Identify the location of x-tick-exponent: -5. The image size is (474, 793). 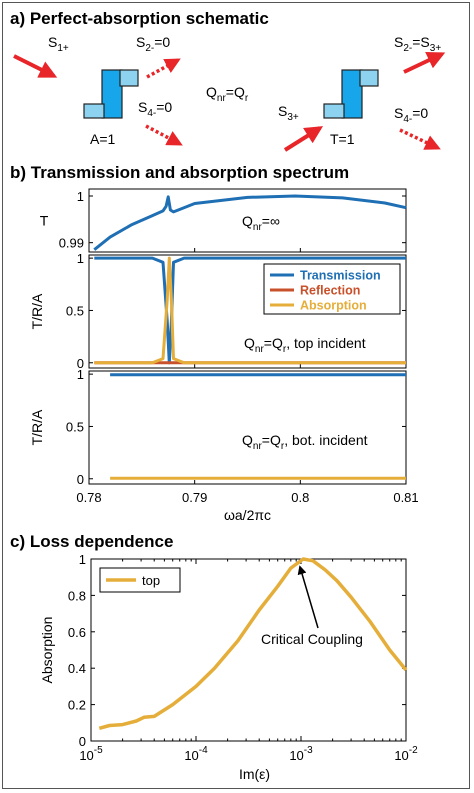
(98, 750).